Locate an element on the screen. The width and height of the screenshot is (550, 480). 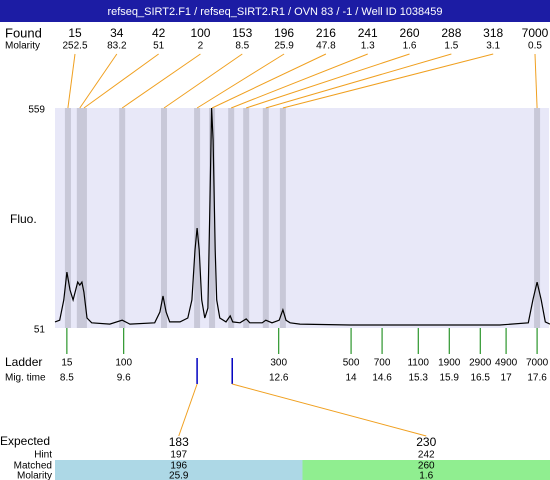
ladder-time: 14.6 is located at coordinates (382, 378).